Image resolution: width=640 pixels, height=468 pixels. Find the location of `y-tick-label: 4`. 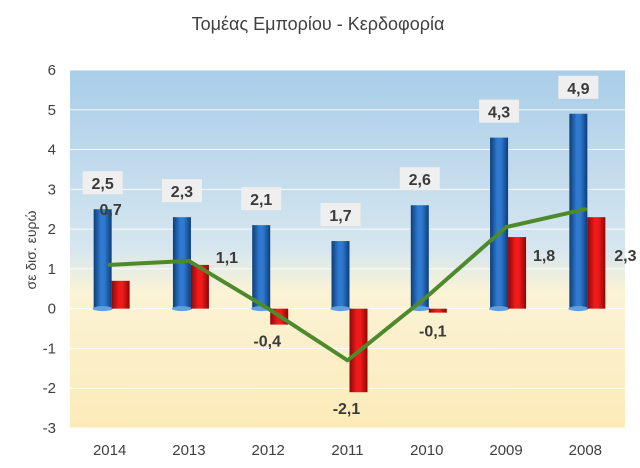

y-tick-label: 4 is located at coordinates (52, 150).